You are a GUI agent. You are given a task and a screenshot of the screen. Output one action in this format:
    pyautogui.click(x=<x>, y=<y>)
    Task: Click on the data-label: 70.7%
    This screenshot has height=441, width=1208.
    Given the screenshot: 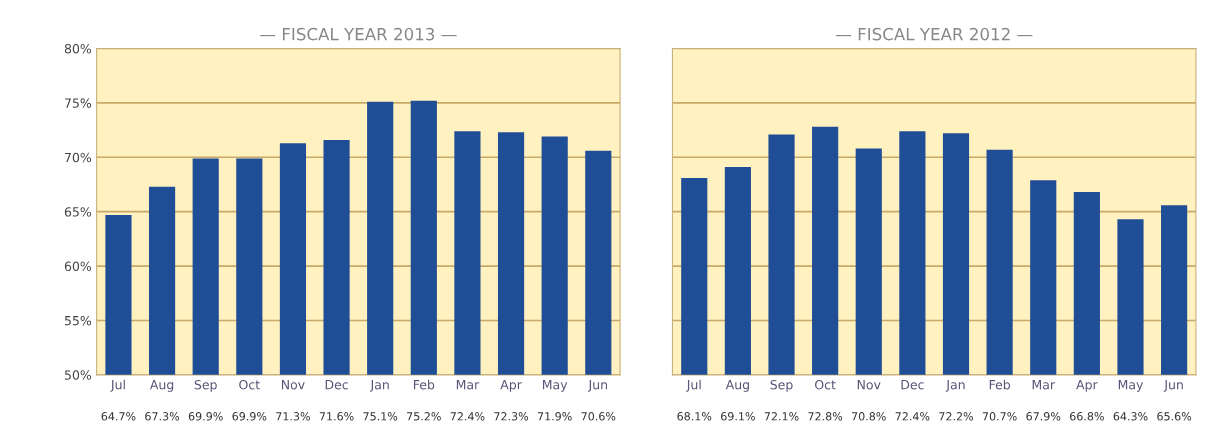 What is the action you would take?
    pyautogui.click(x=999, y=416)
    